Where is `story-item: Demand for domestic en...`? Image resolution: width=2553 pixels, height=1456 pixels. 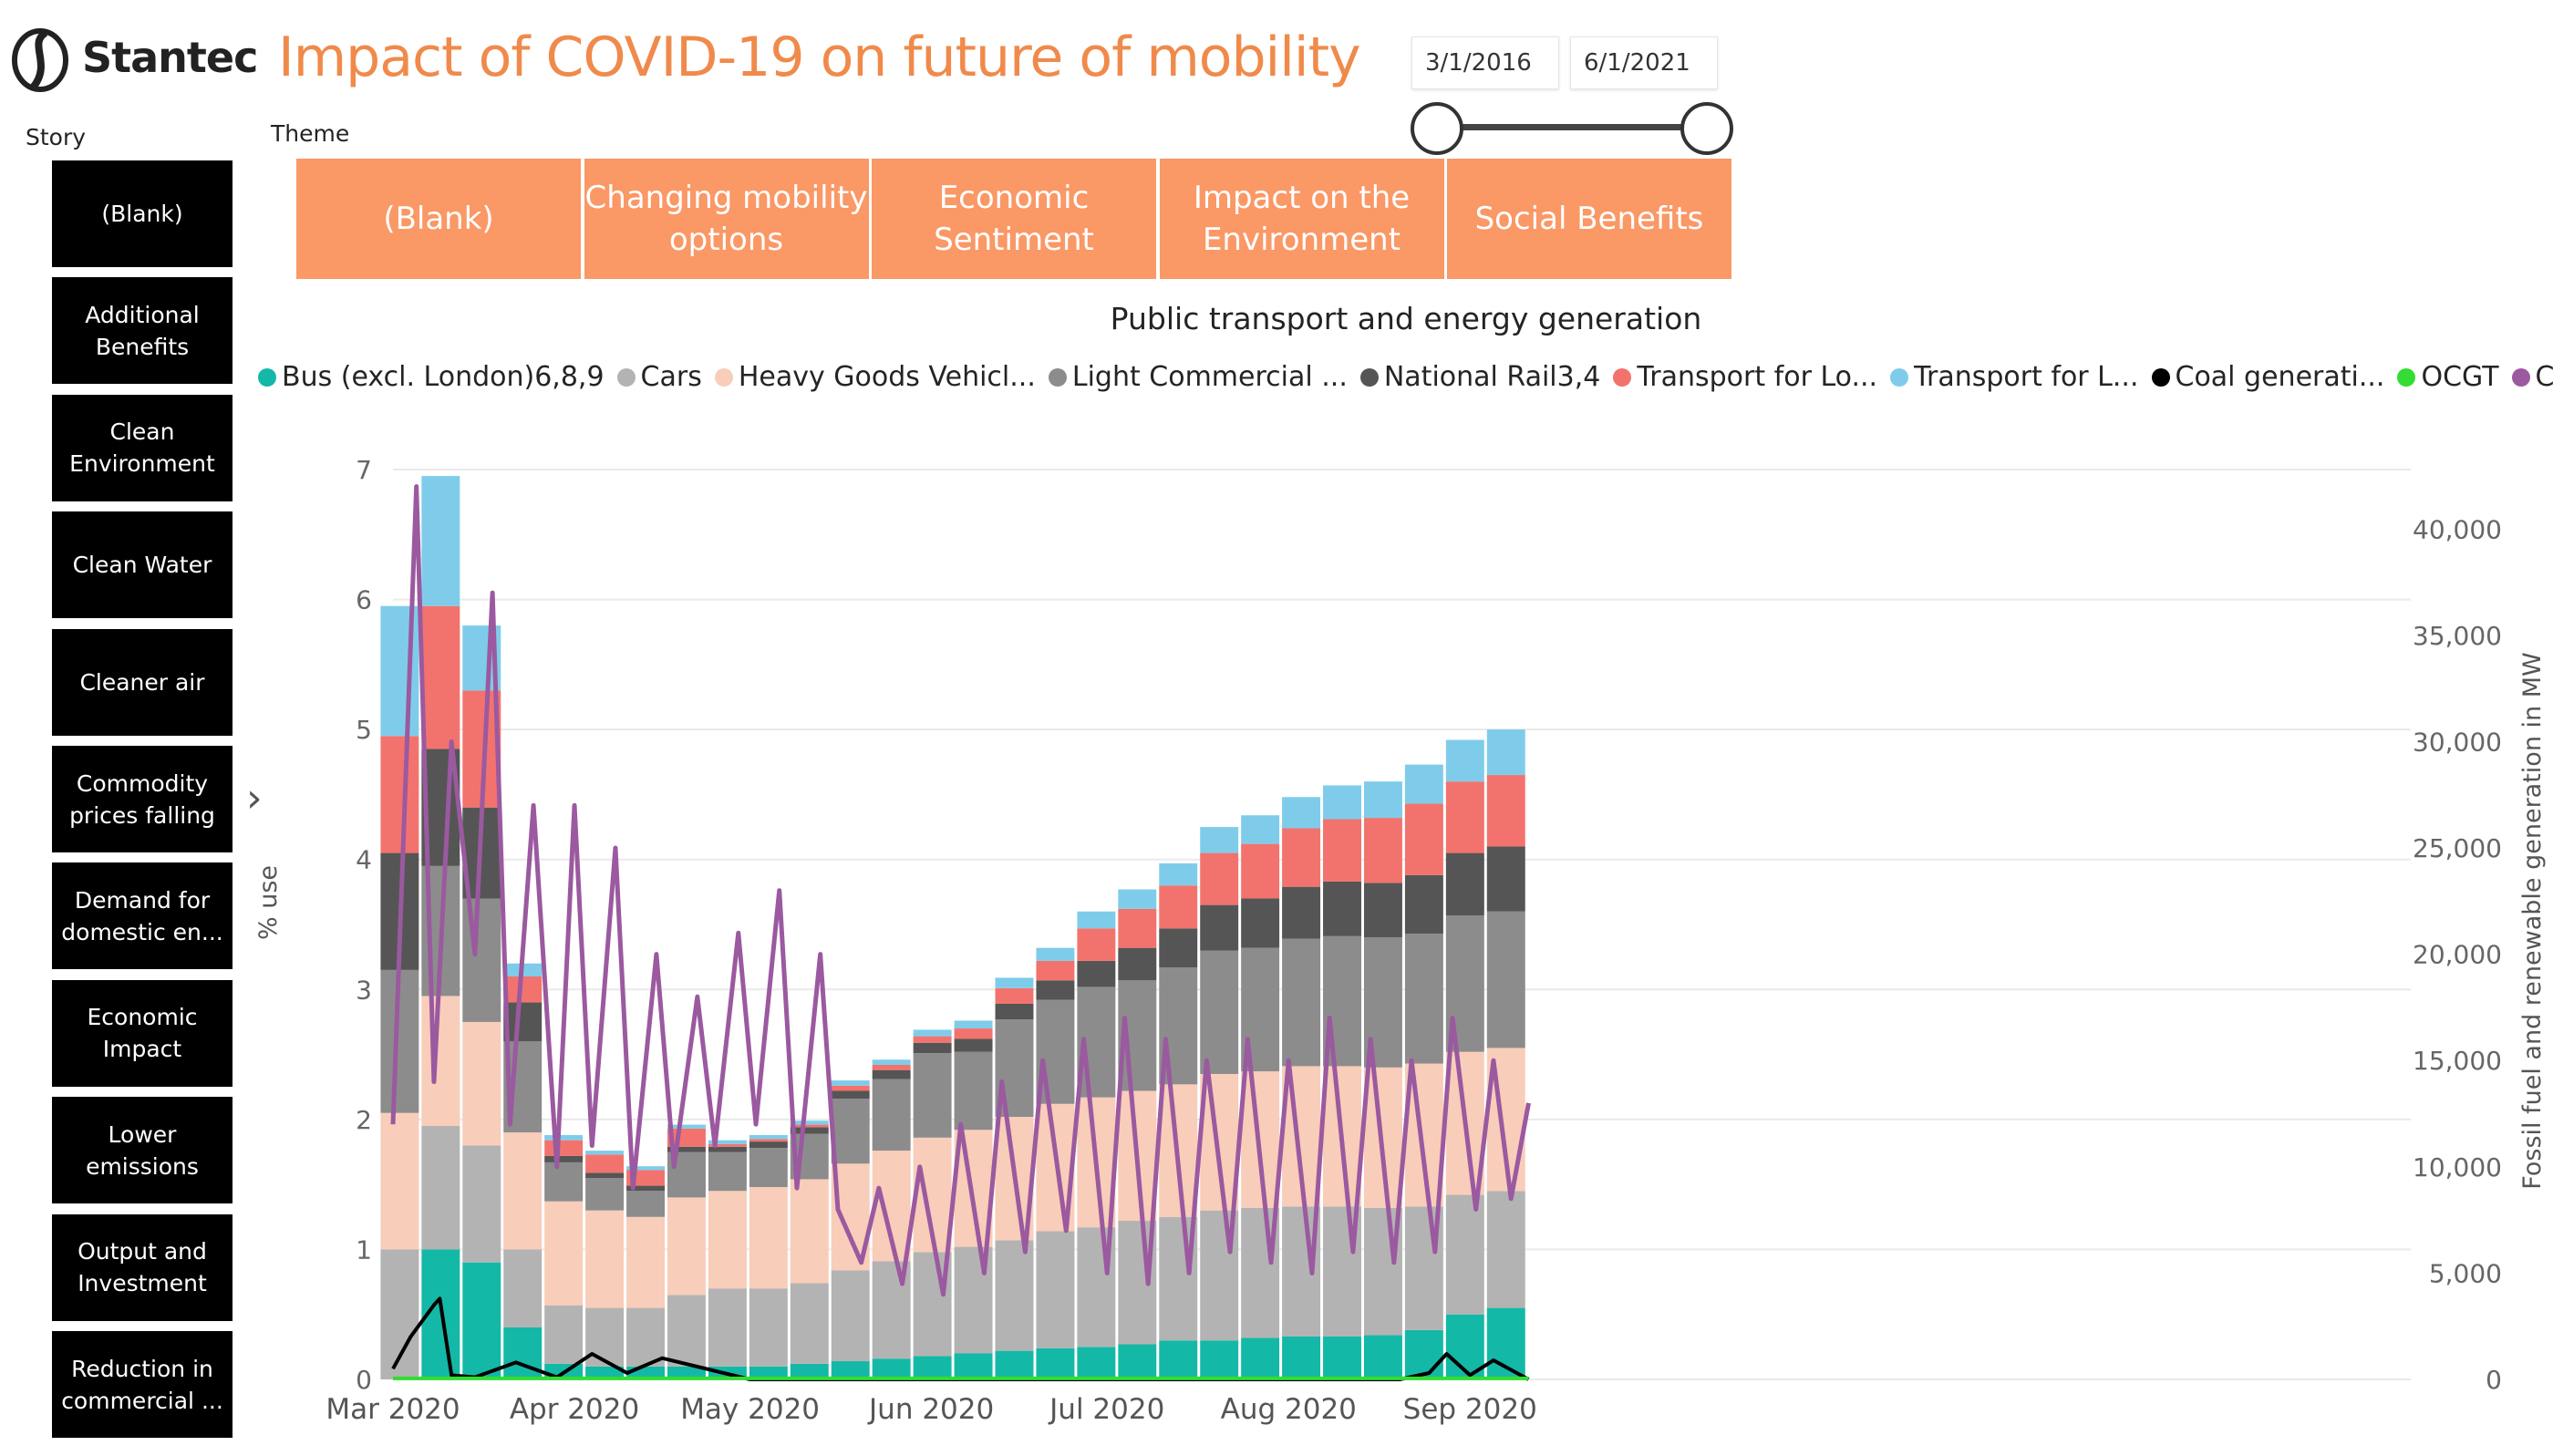 story-item: Demand for domestic en... is located at coordinates (142, 916).